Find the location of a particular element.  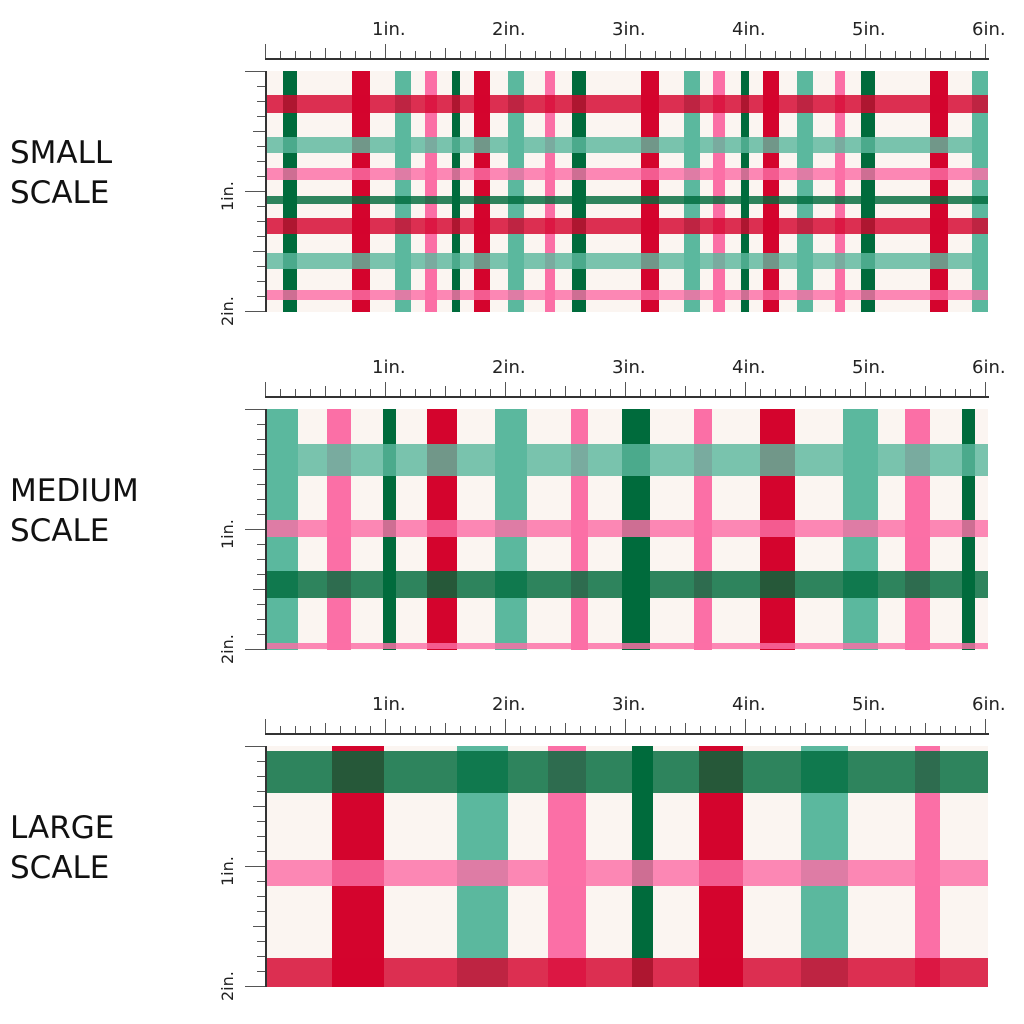

ruler-label-inch: 2in. is located at coordinates (227, 986).